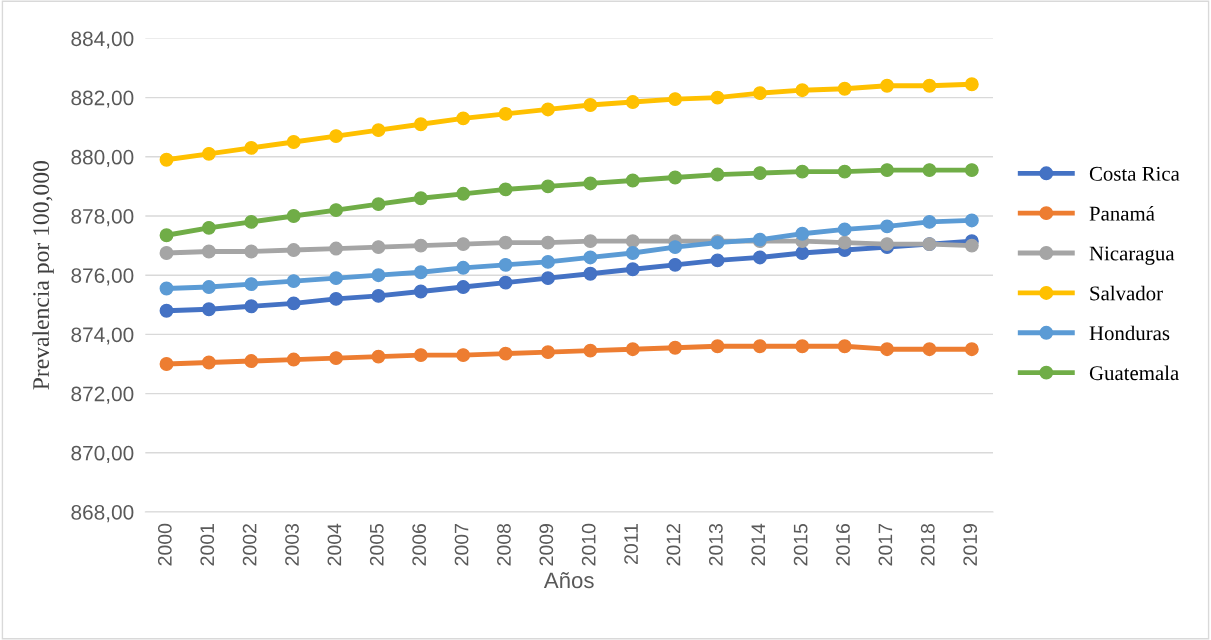 The width and height of the screenshot is (1211, 640). Describe the element at coordinates (715, 544) in the screenshot. I see `x-tick-label: 2013` at that location.